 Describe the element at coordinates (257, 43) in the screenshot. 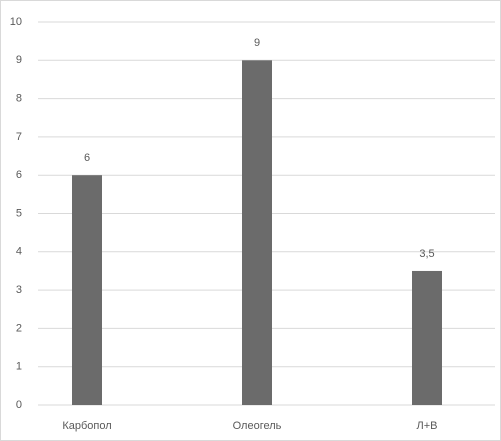

I see `data-label: 9` at that location.